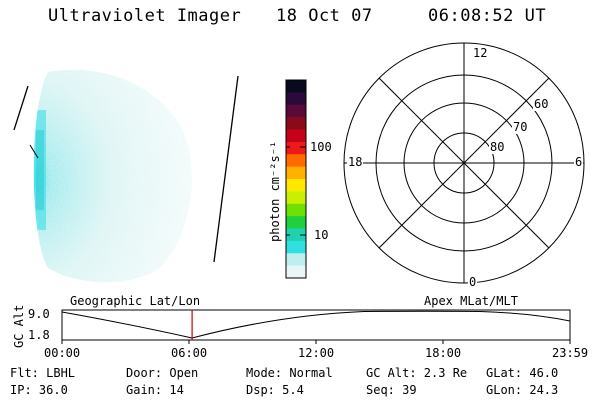 The height and width of the screenshot is (400, 600). Describe the element at coordinates (480, 53) in the screenshot. I see `polar-label-12: 12` at that location.